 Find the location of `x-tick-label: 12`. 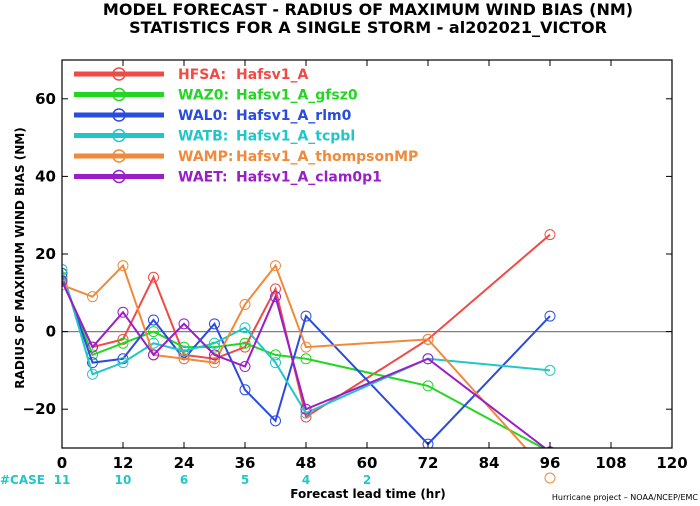

x-tick-label: 12 is located at coordinates (123, 463).